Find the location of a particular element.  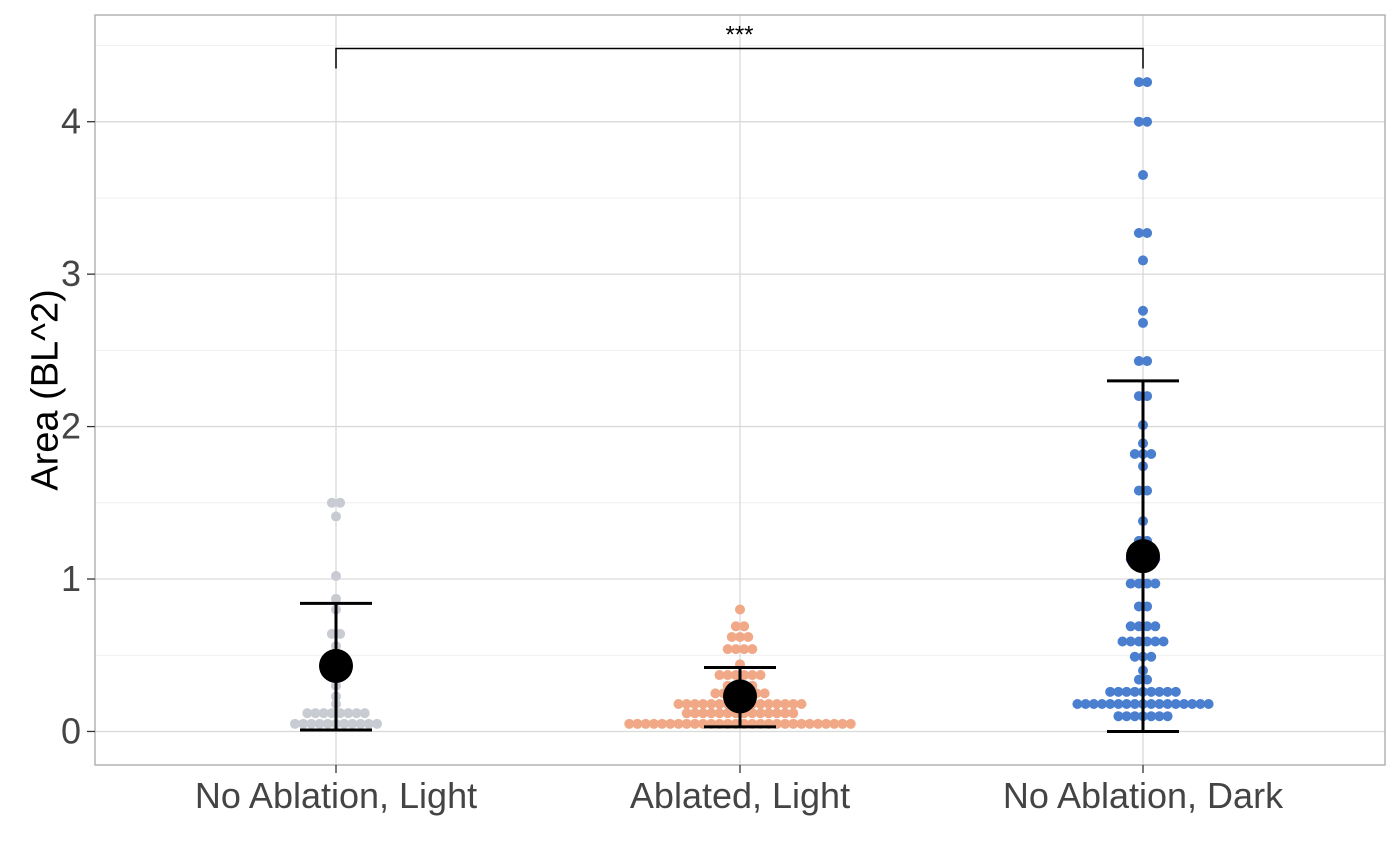

y-axis: 0 1 2 3 4 is located at coordinates (78, 426).